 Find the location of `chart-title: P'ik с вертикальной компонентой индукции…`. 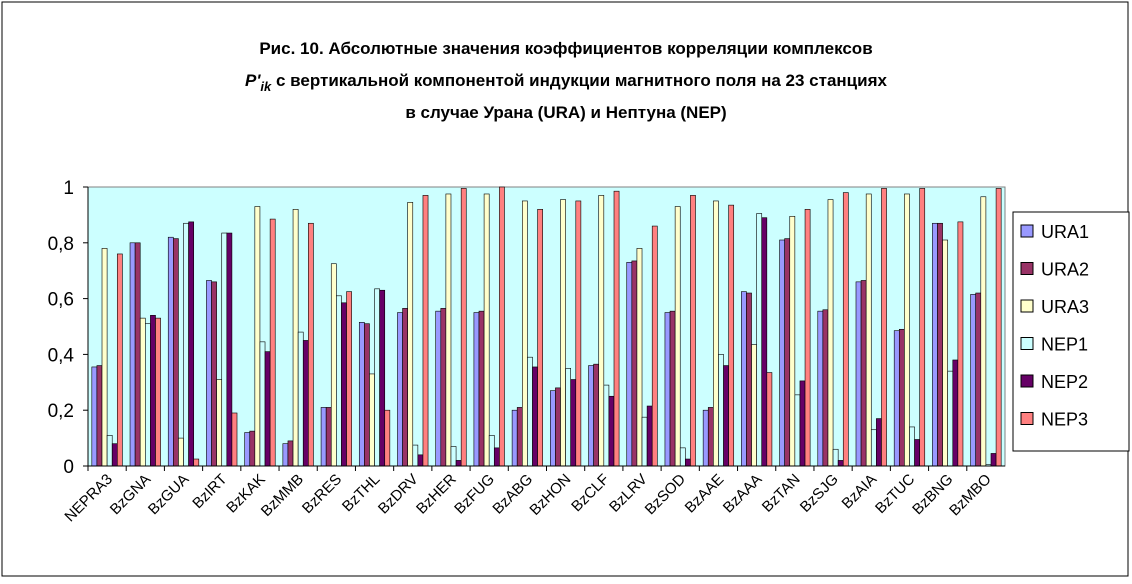

chart-title: P'ik с вертикальной компонентой индукции… is located at coordinates (566, 82).